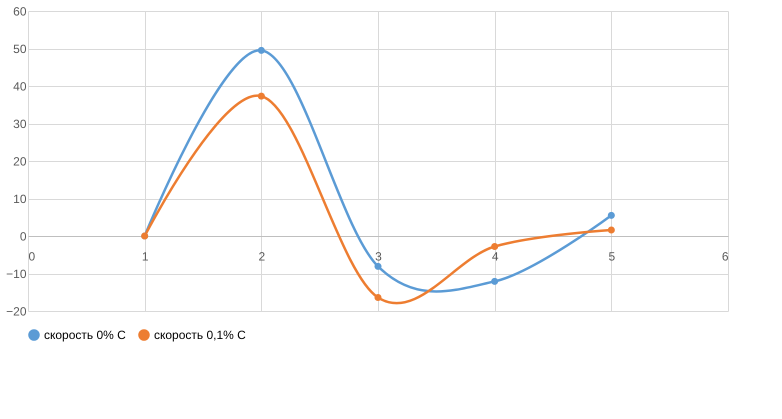 Image resolution: width=782 pixels, height=419 pixels. Describe the element at coordinates (85, 335) in the screenshot. I see `legend-label: скорость 0% С` at that location.